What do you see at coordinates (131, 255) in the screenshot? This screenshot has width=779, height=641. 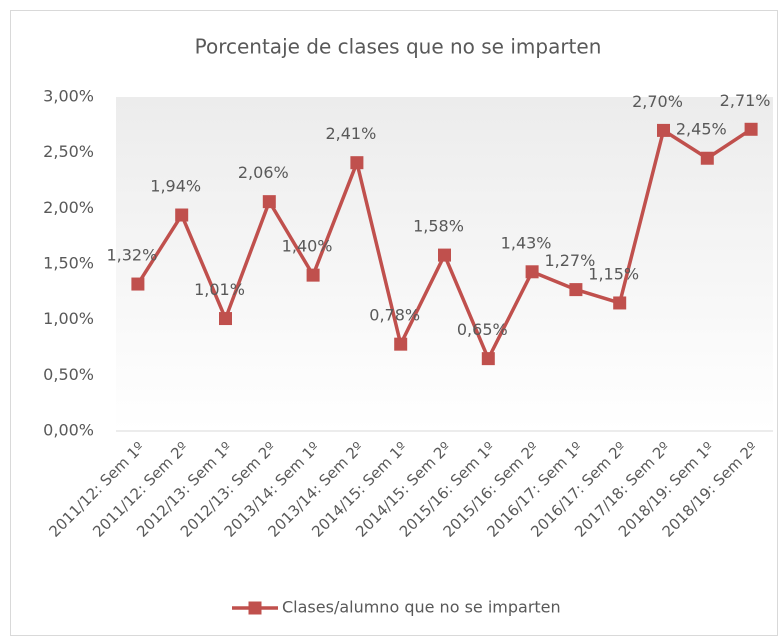 I see `data-label: 1,32%` at bounding box center [131, 255].